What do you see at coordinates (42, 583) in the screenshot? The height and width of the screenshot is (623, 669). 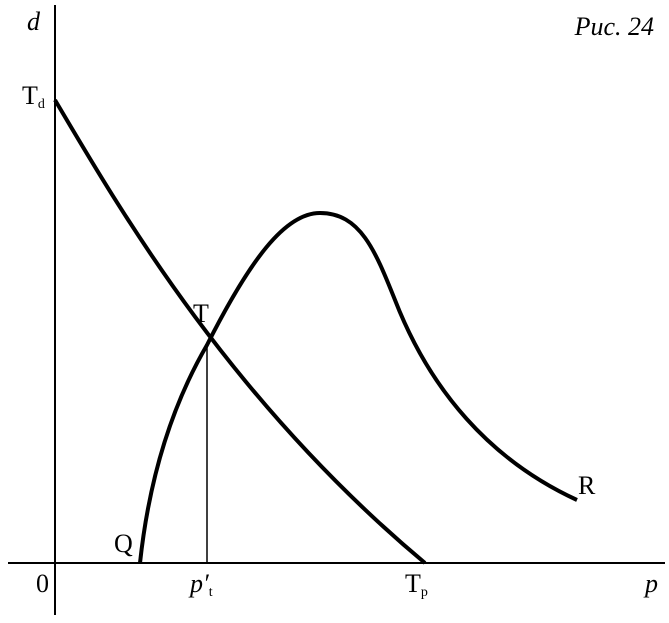 I see `origin-label: 0` at bounding box center [42, 583].